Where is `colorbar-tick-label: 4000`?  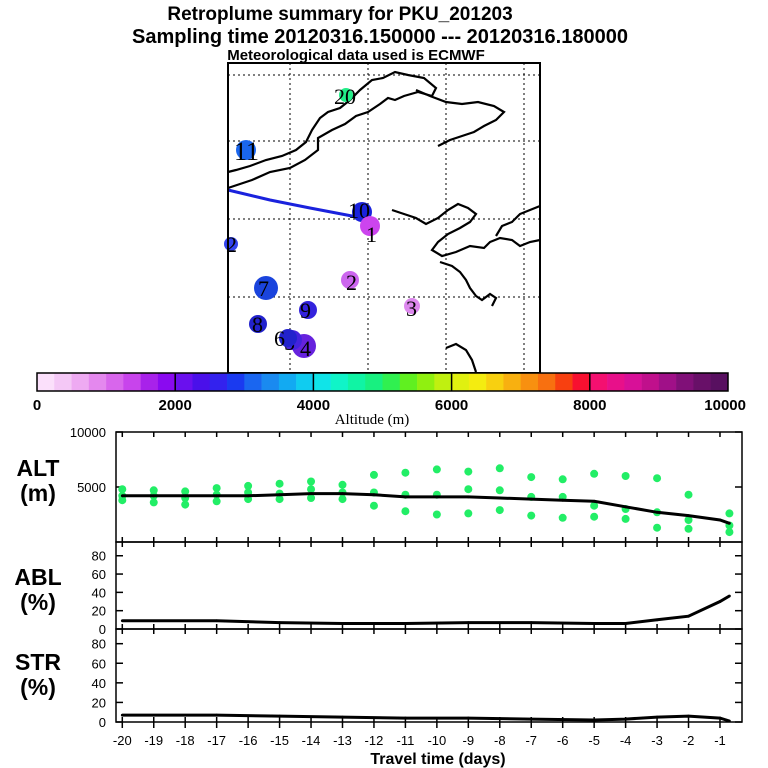
colorbar-tick-label: 4000 is located at coordinates (313, 405).